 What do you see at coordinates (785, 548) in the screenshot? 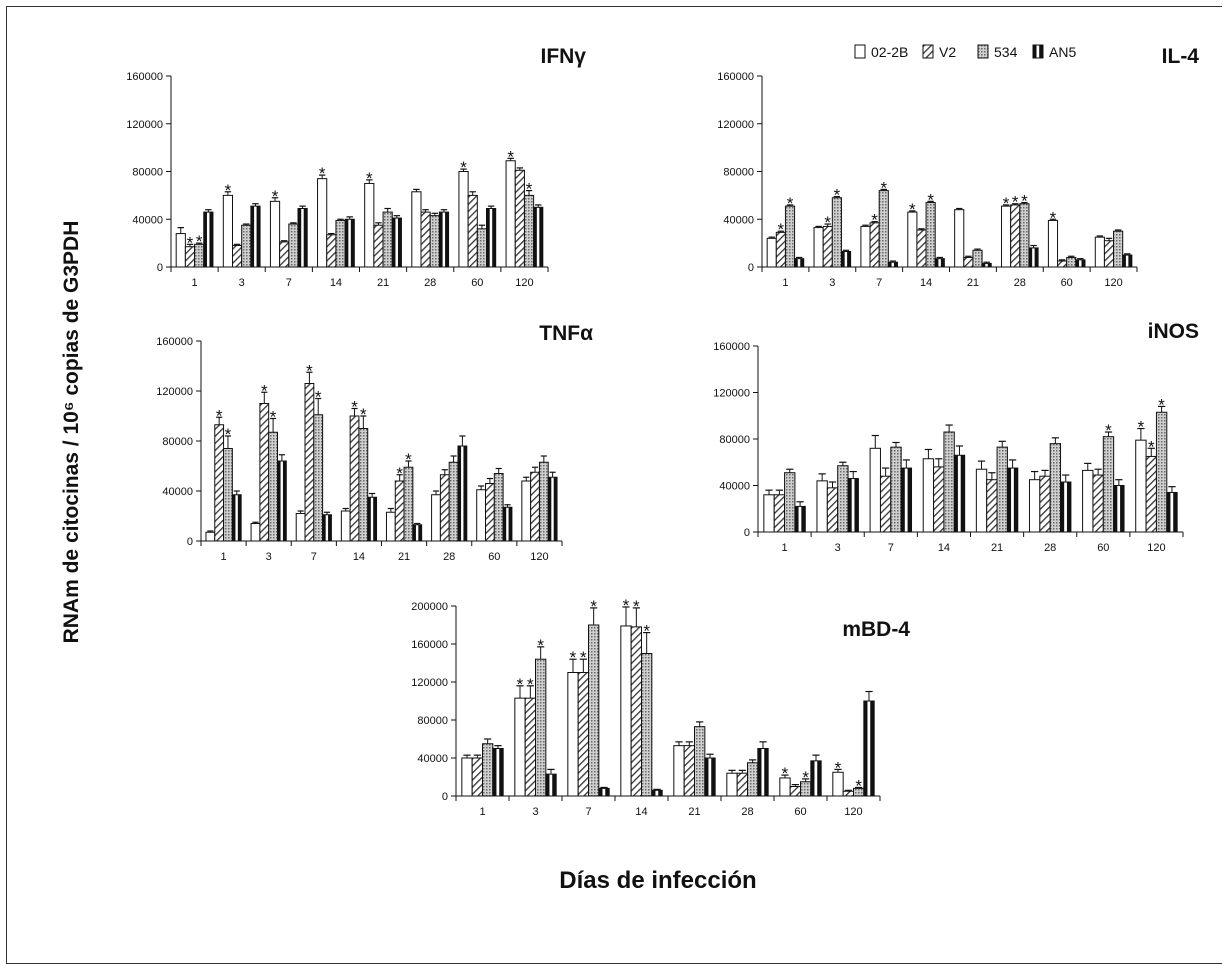
I see `x-tick-label: 1` at bounding box center [785, 548].